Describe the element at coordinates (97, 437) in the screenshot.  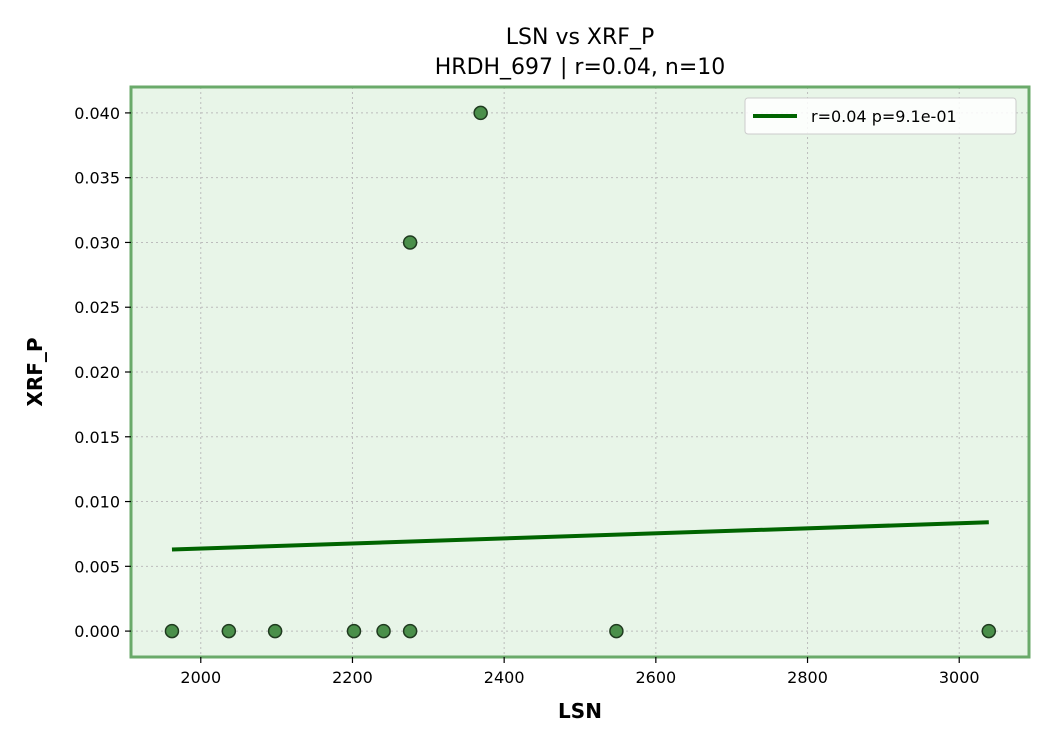
I see `y-tick-label: 0.015` at that location.